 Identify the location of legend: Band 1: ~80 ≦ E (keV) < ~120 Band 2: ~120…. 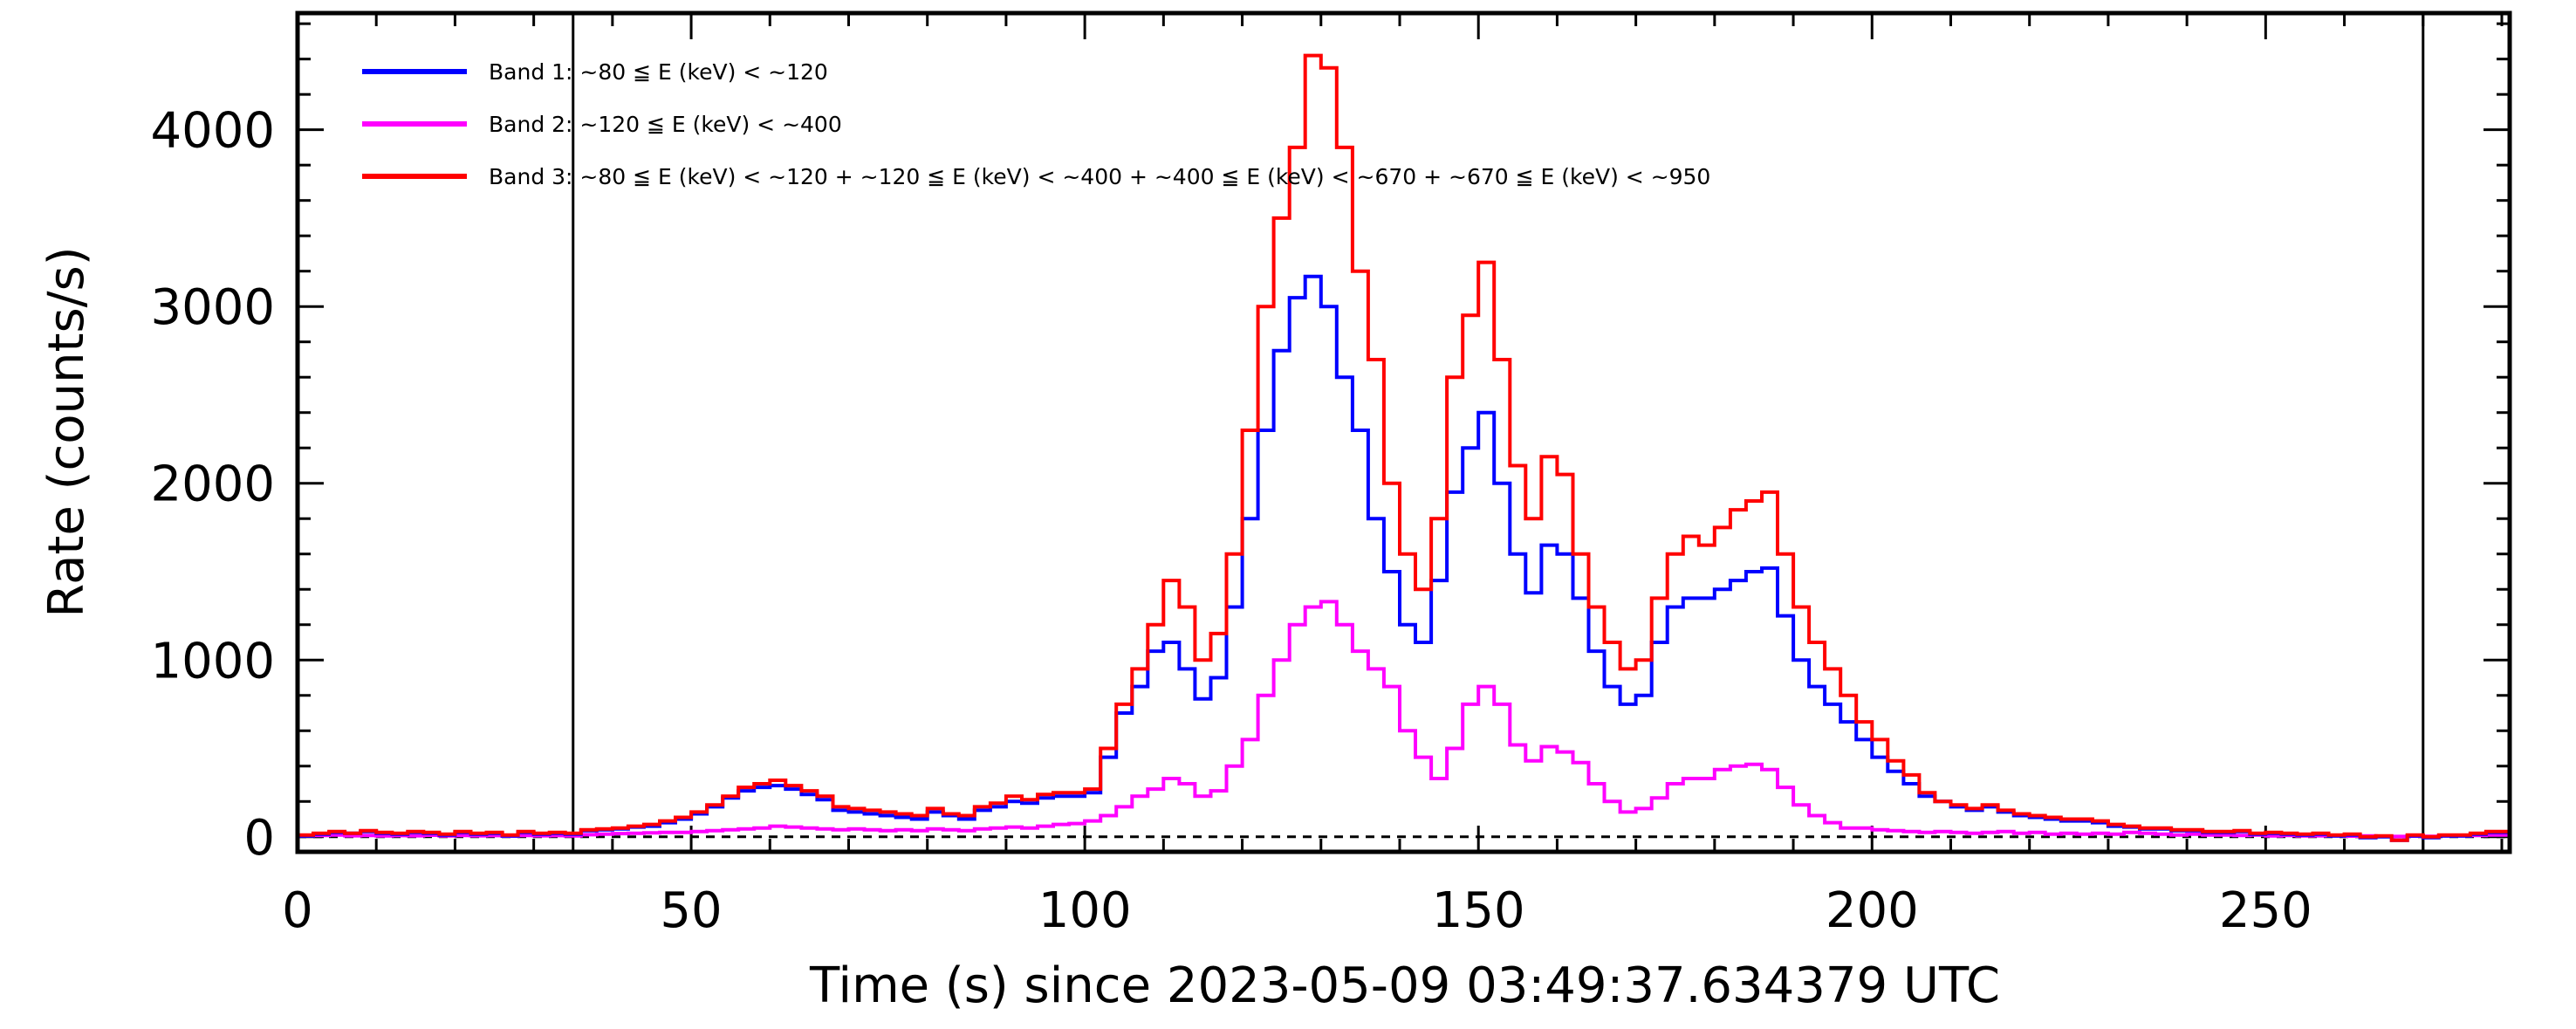
(1036, 124).